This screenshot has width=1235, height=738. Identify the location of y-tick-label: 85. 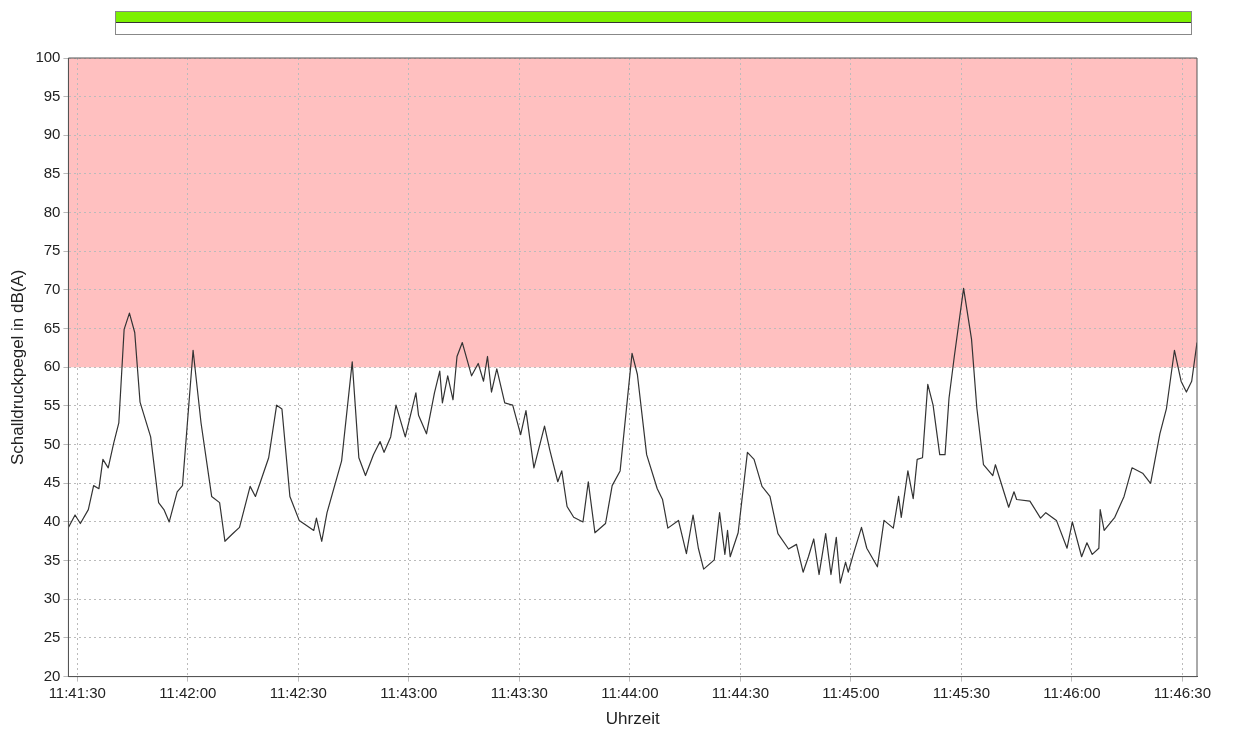
(52, 173).